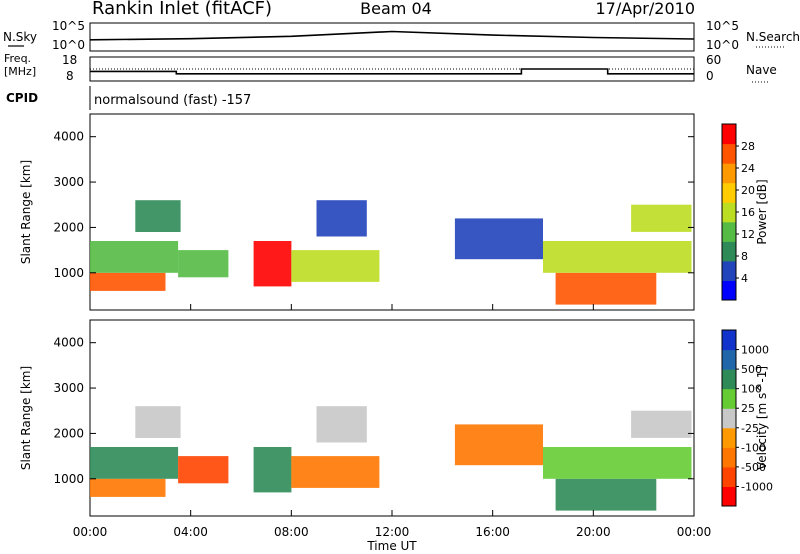 The image size is (800, 554). Describe the element at coordinates (22, 98) in the screenshot. I see `cpid-label: CPID` at that location.